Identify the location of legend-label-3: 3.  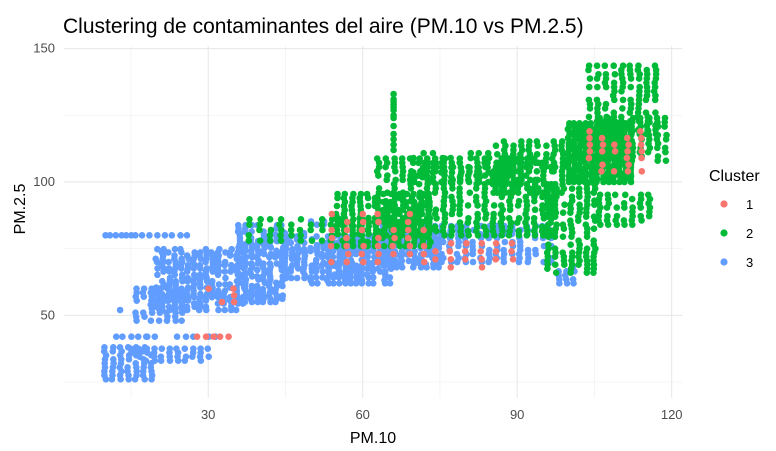
(749, 262).